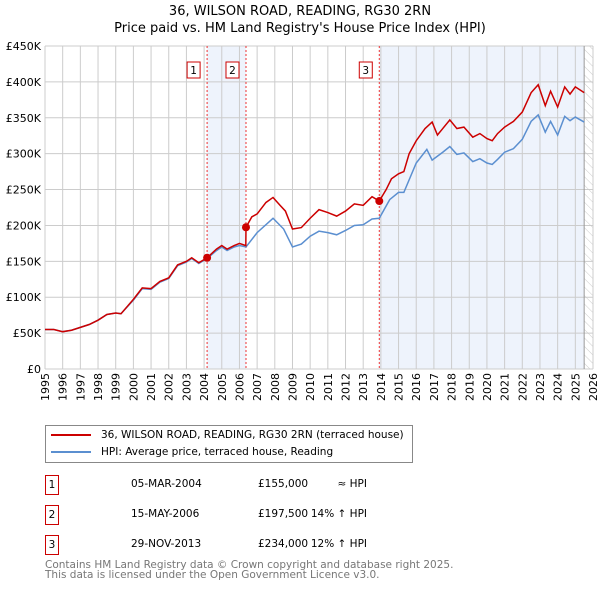 This screenshot has height=590, width=600. What do you see at coordinates (338, 514) in the screenshot?
I see `transaction-hpi: 14% ↑ HPI` at bounding box center [338, 514].